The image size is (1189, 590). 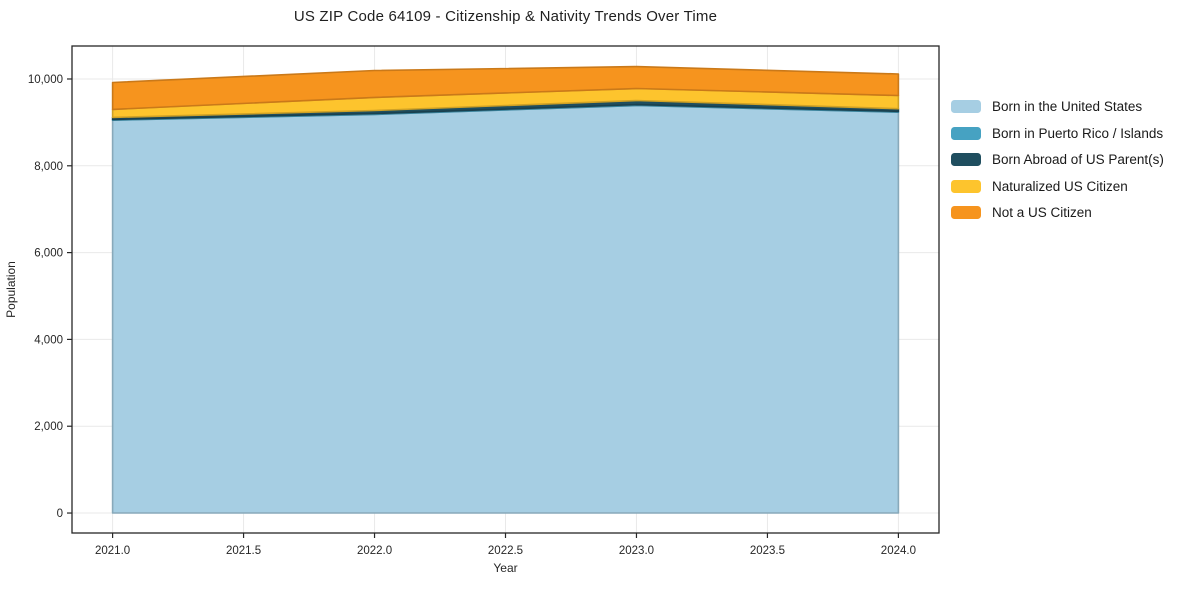 What do you see at coordinates (505, 88) in the screenshot?
I see `area-band` at bounding box center [505, 88].